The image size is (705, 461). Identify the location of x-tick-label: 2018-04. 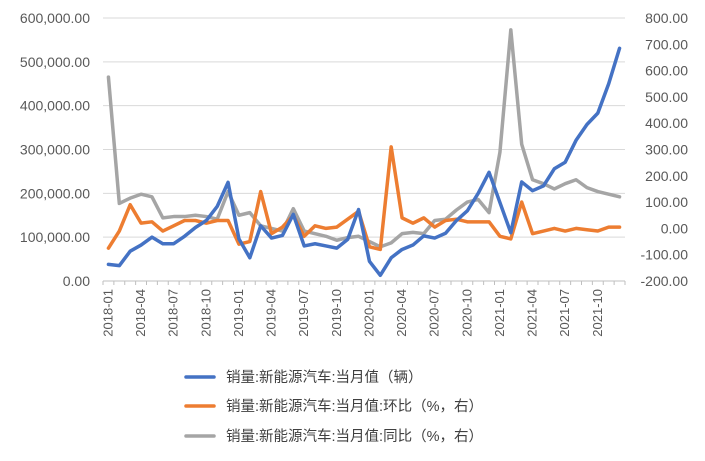
(140, 313).